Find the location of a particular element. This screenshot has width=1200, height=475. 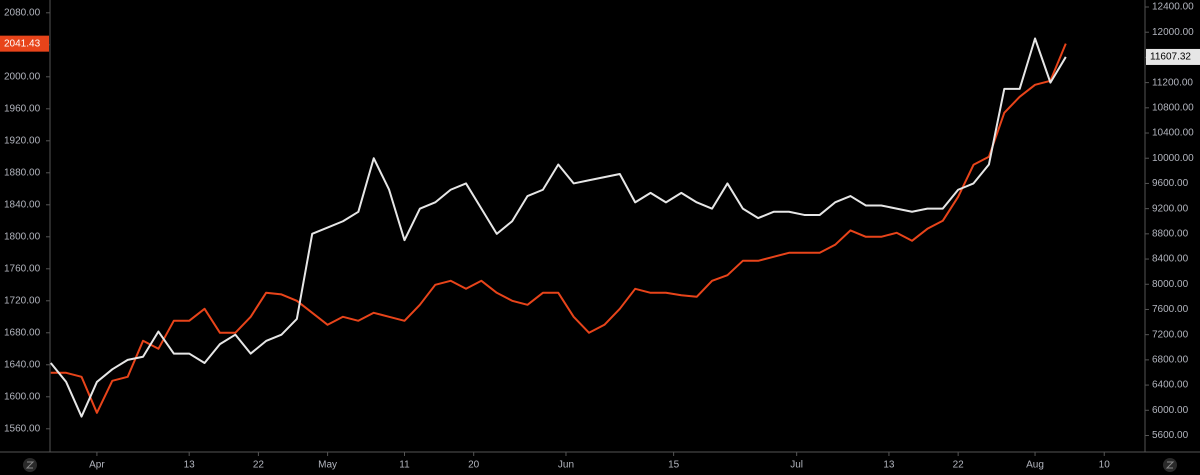

y2-tick-label: 12400.00 is located at coordinates (1173, 7).